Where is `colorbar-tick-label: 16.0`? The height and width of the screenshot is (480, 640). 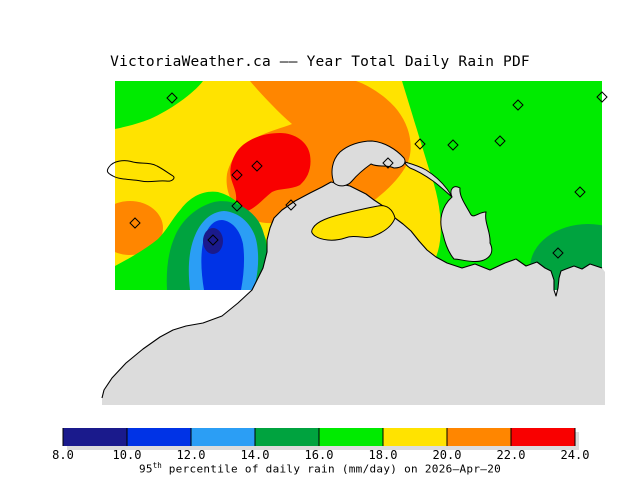
colorbar-tick-label: 16.0 is located at coordinates (319, 455).